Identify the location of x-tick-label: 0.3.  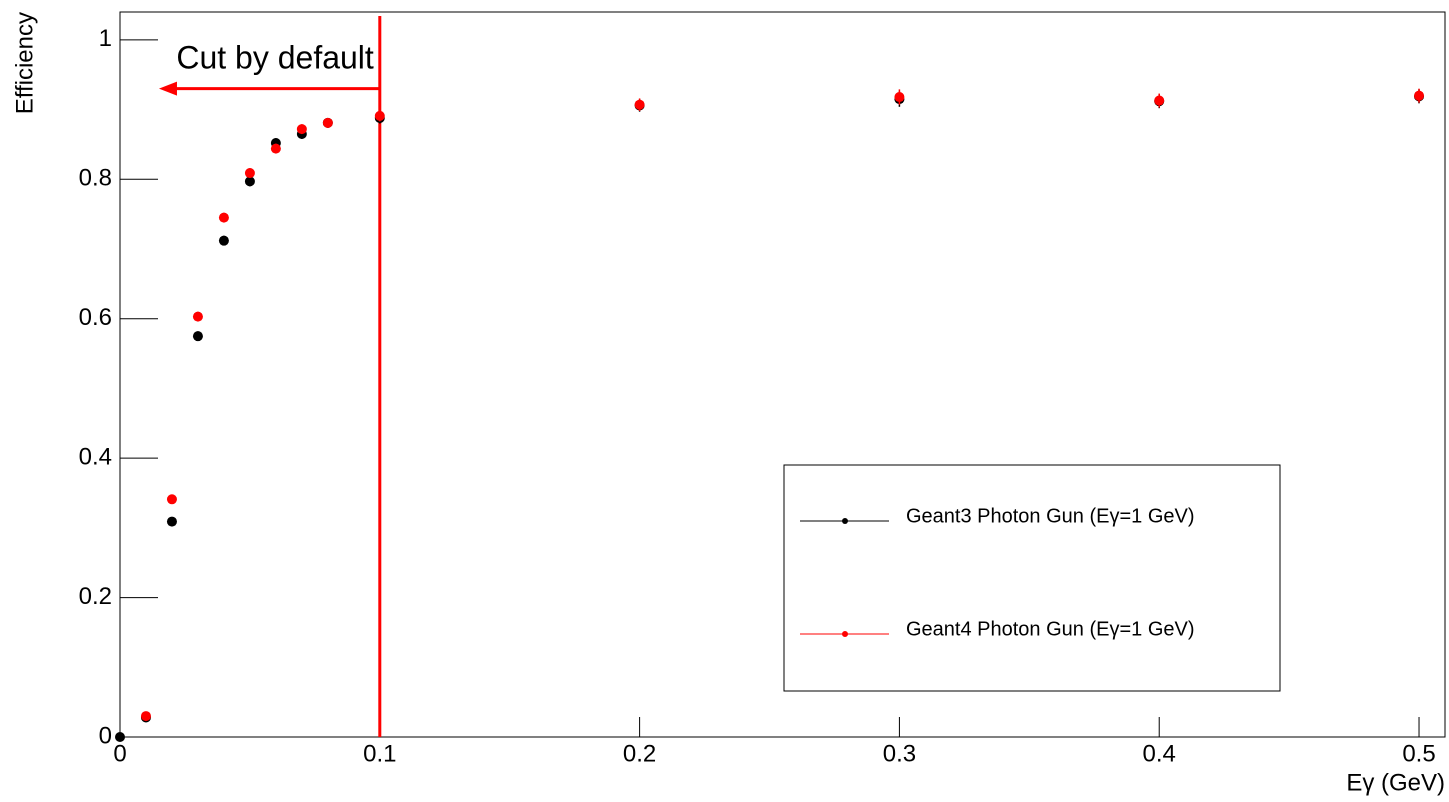
(899, 753).